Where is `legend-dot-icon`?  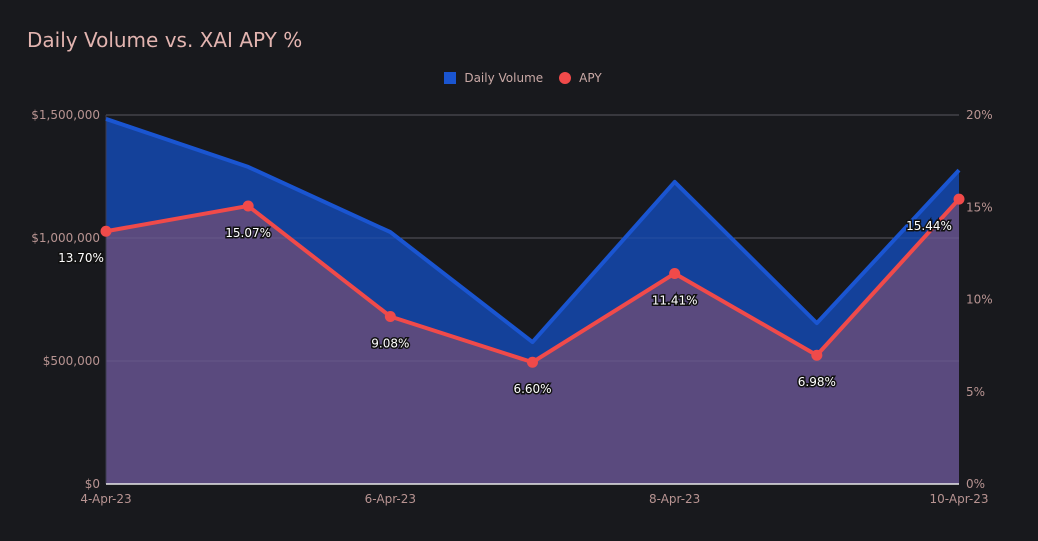
legend-dot-icon is located at coordinates (565, 78).